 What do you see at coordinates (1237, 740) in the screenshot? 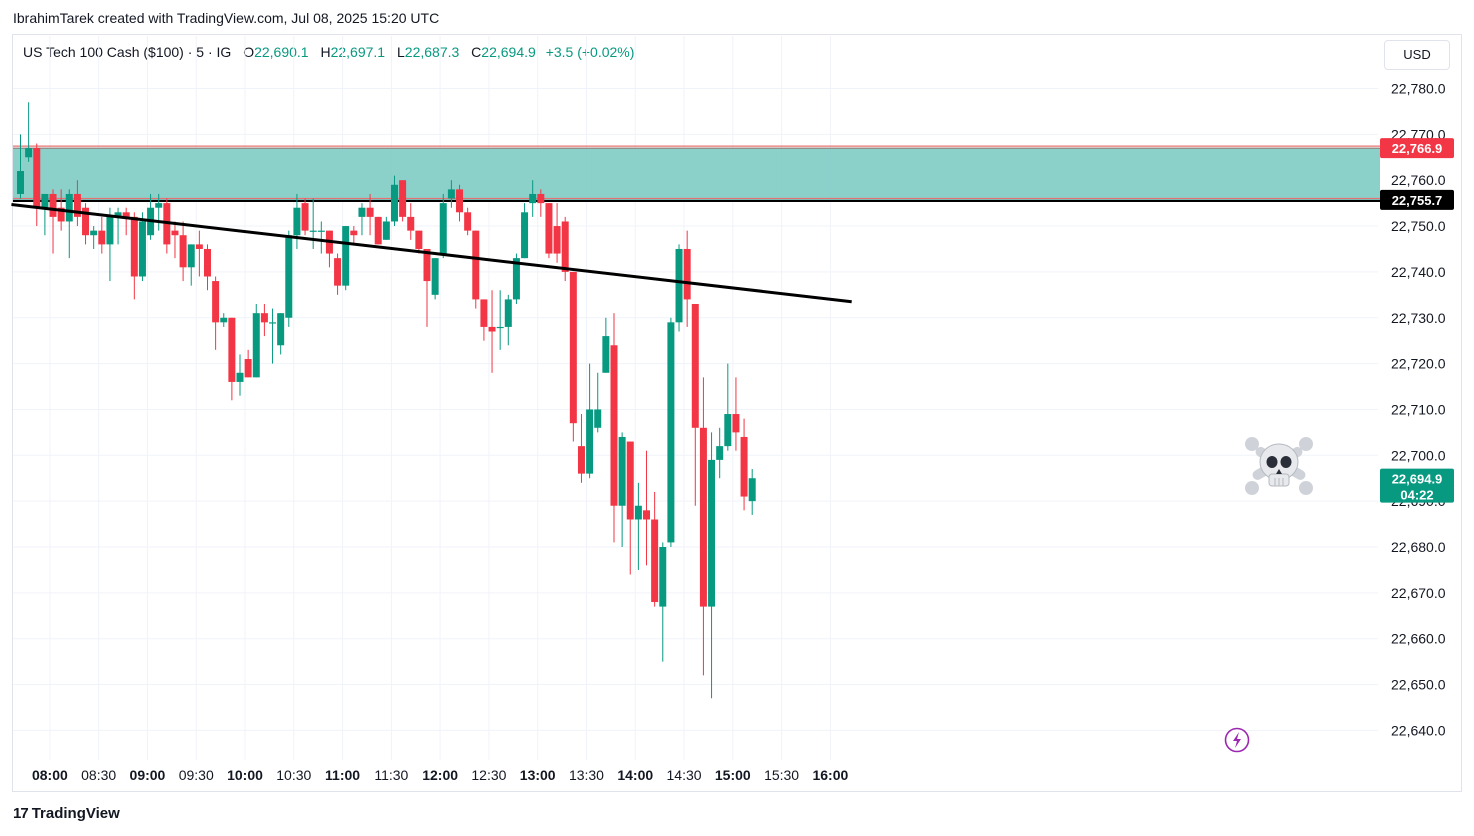
I see `lightning-event-icon` at bounding box center [1237, 740].